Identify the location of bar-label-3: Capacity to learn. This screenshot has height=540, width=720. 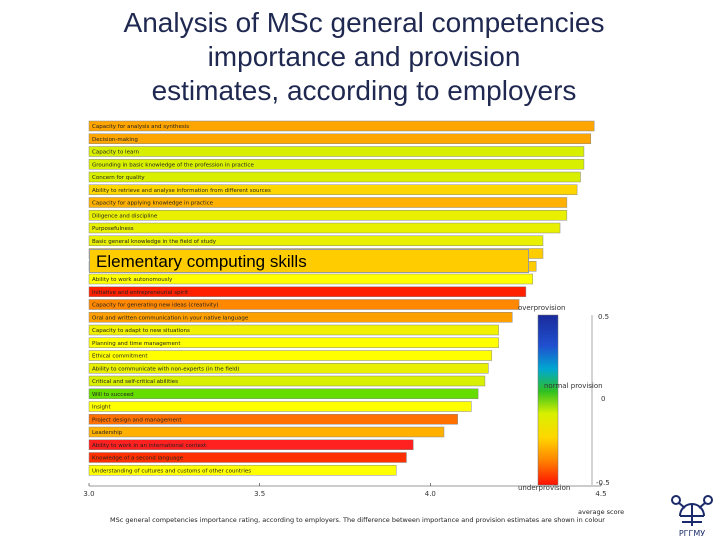
(116, 153).